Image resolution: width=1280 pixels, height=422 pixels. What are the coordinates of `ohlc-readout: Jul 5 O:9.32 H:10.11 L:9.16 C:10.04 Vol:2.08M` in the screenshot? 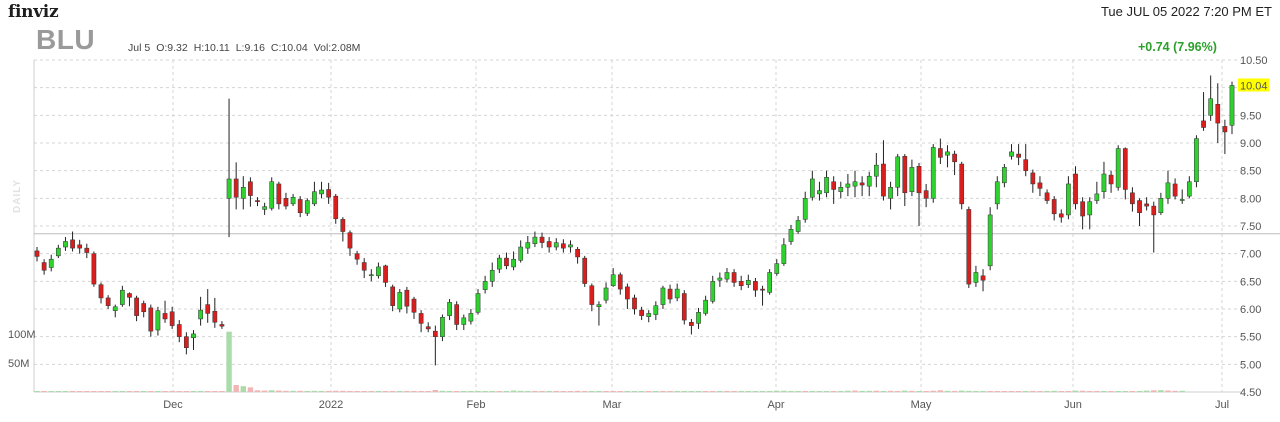 It's located at (247, 48).